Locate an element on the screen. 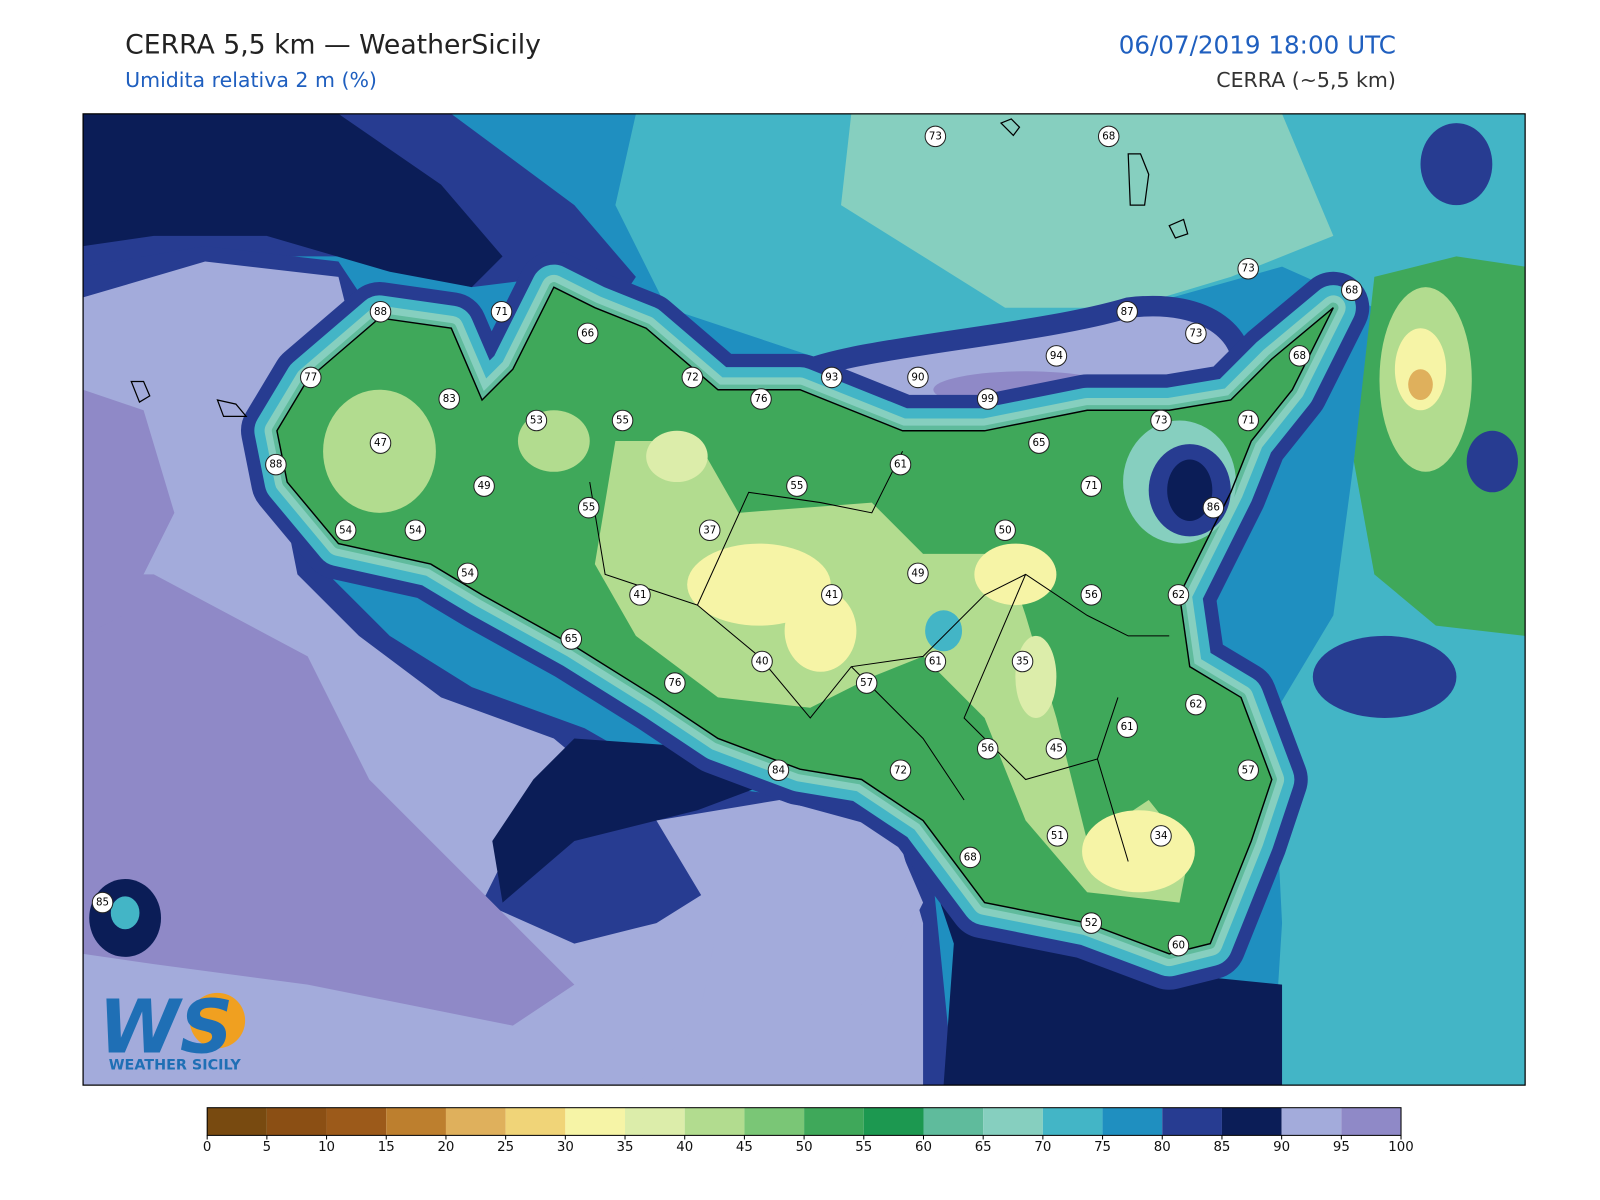  station: 41 is located at coordinates (832, 595).